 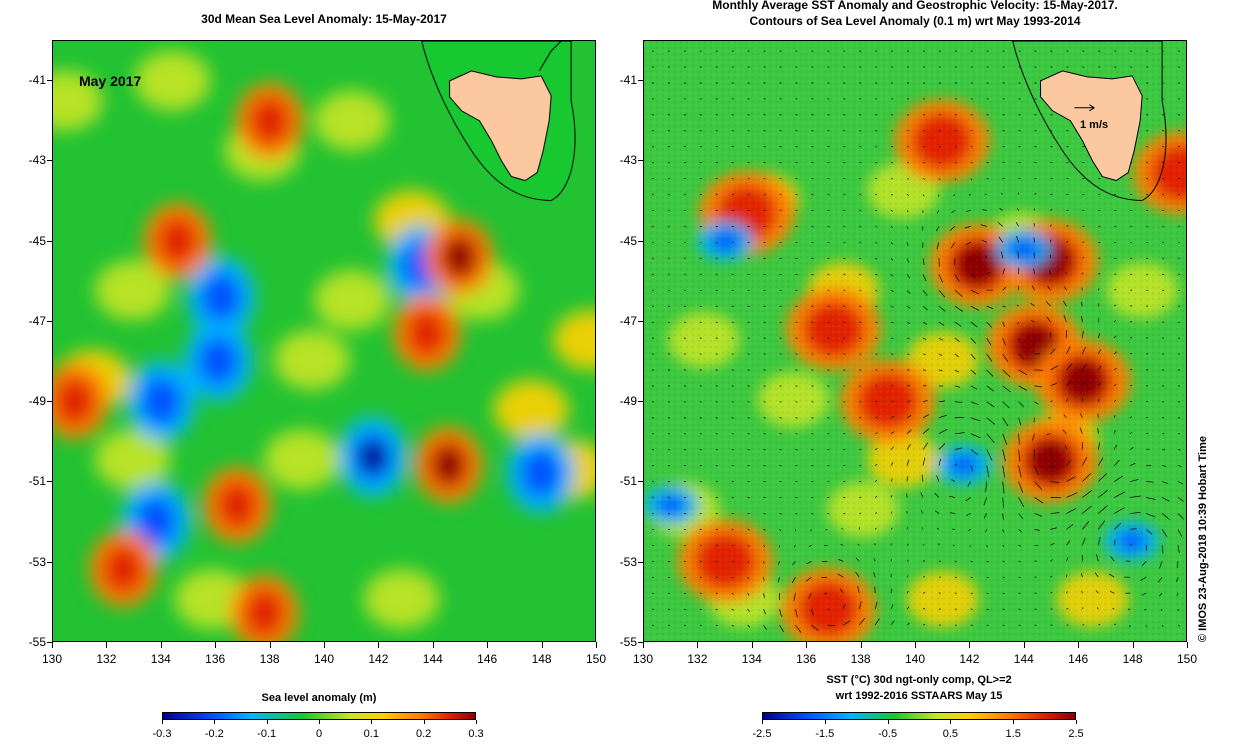 I want to click on sea-level-low-inner, so click(x=218, y=361).